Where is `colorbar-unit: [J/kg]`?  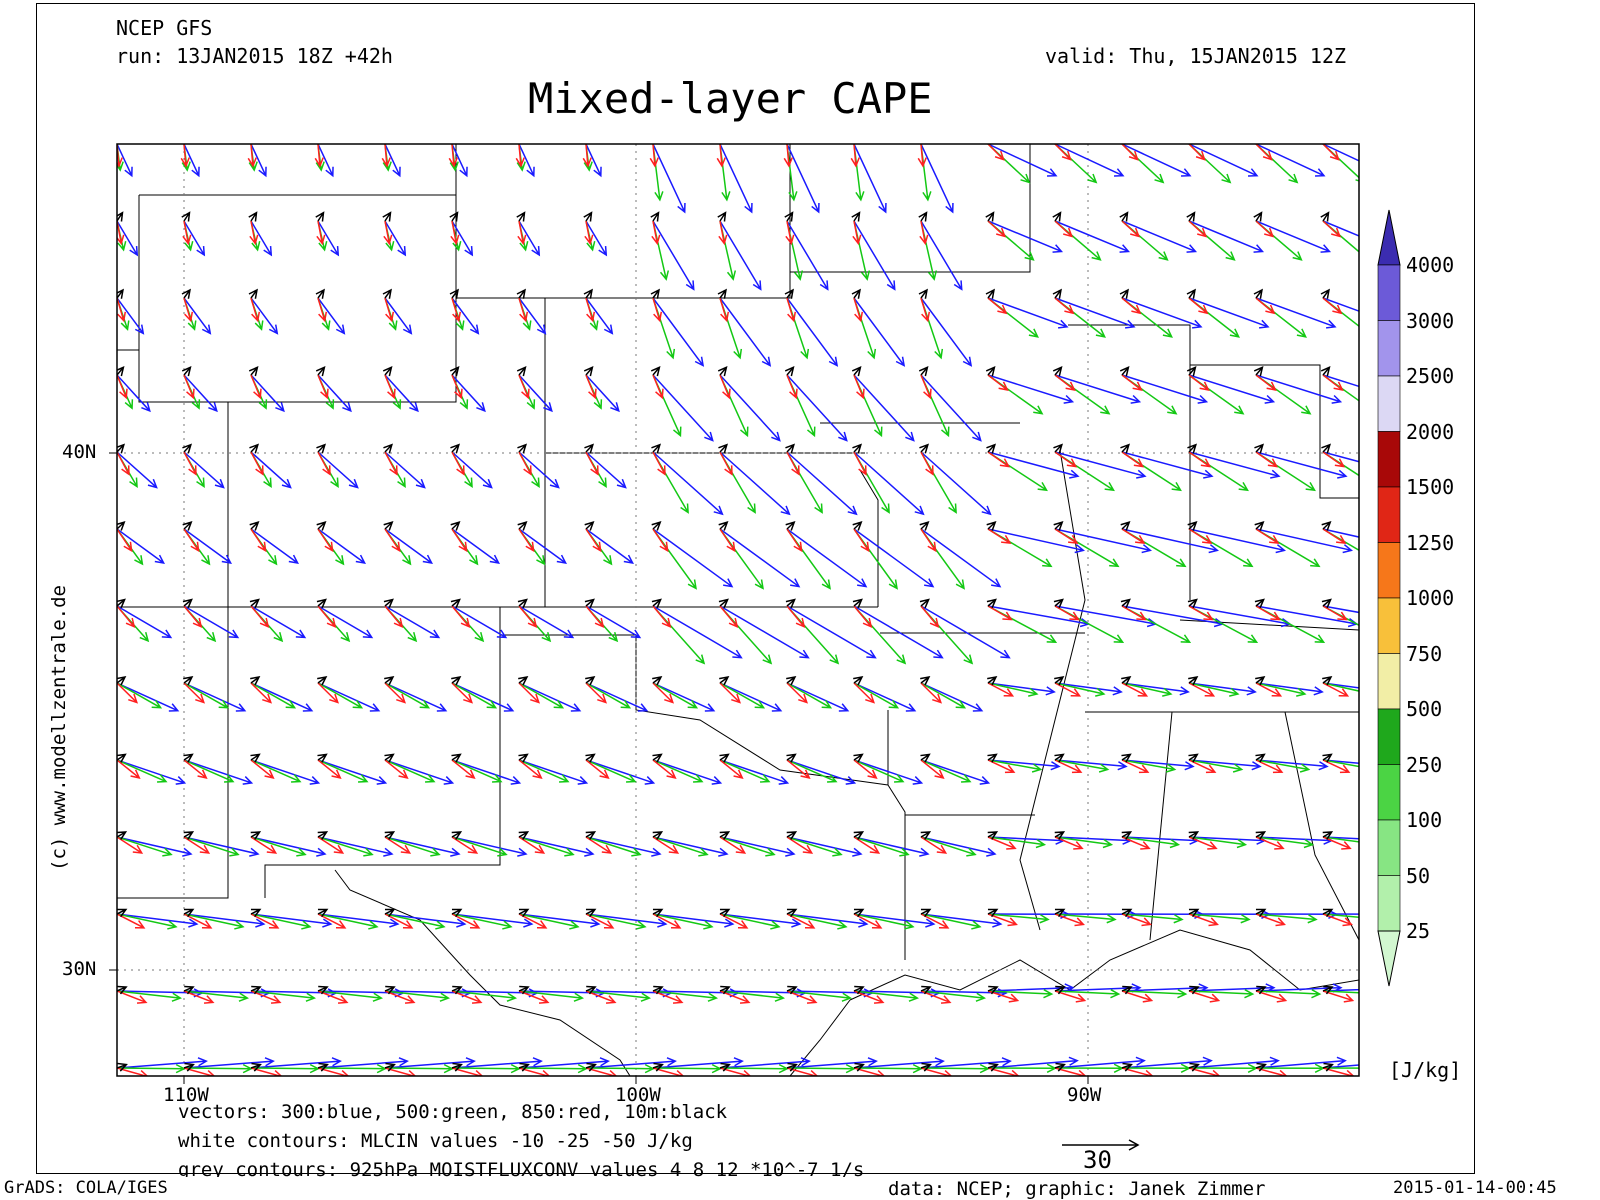 colorbar-unit: [J/kg] is located at coordinates (1425, 1070).